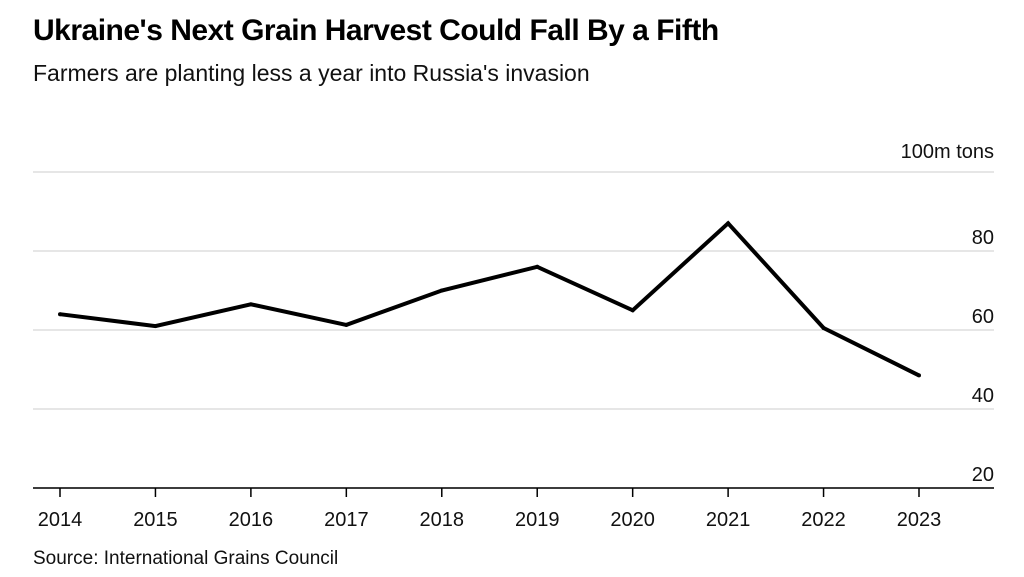 The height and width of the screenshot is (577, 1024). Describe the element at coordinates (60, 520) in the screenshot. I see `x-tick-label: 2014` at that location.